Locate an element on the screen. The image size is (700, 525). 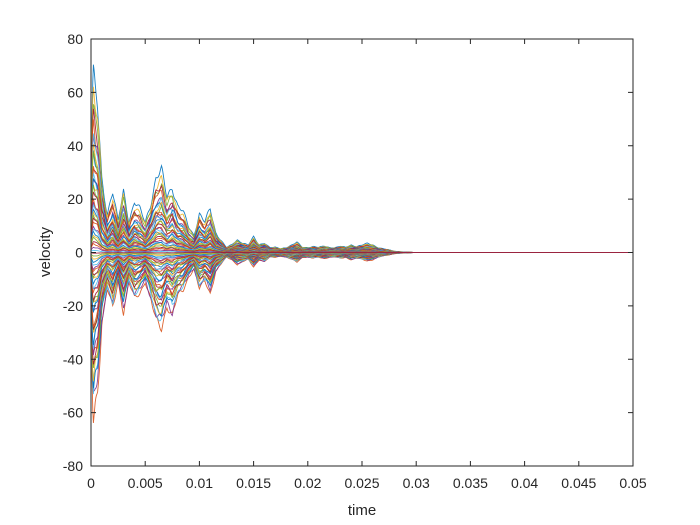
x-axis-label: time is located at coordinates (362, 510).